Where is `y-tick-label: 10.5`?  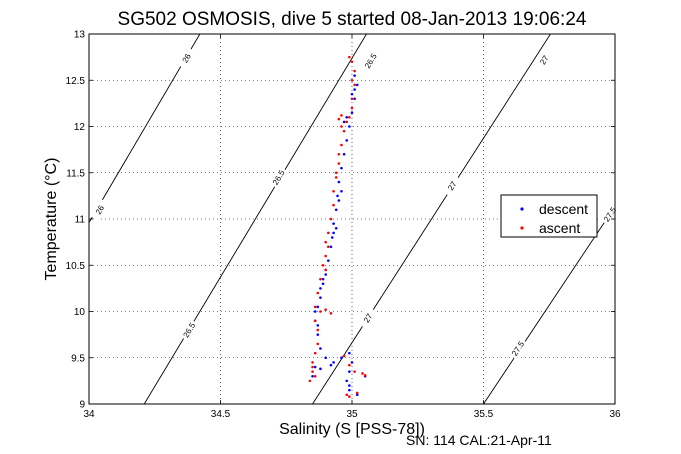
y-tick-label: 10.5 is located at coordinates (76, 266).